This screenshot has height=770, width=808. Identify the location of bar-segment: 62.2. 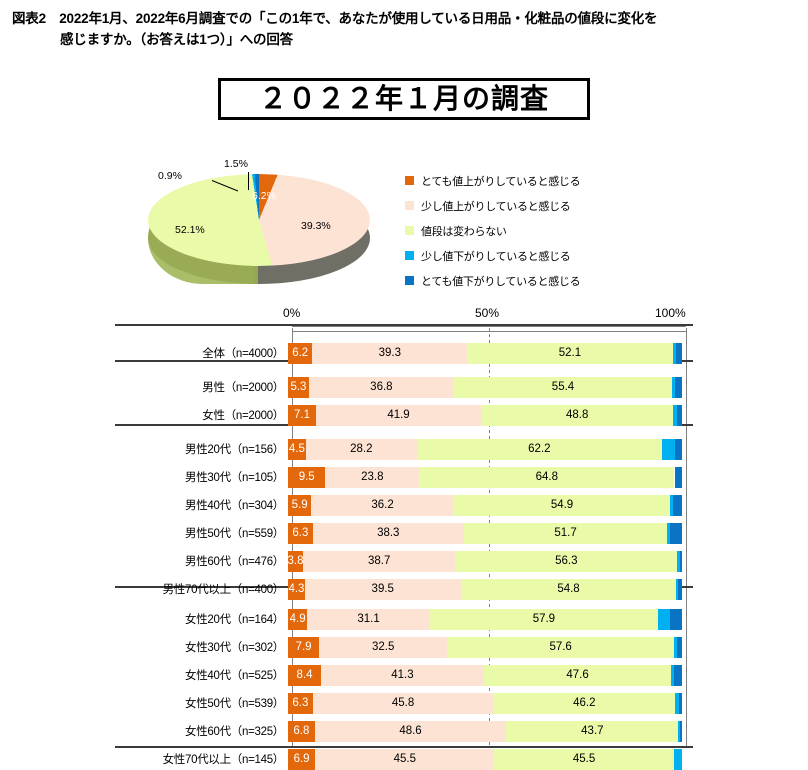
(539, 449).